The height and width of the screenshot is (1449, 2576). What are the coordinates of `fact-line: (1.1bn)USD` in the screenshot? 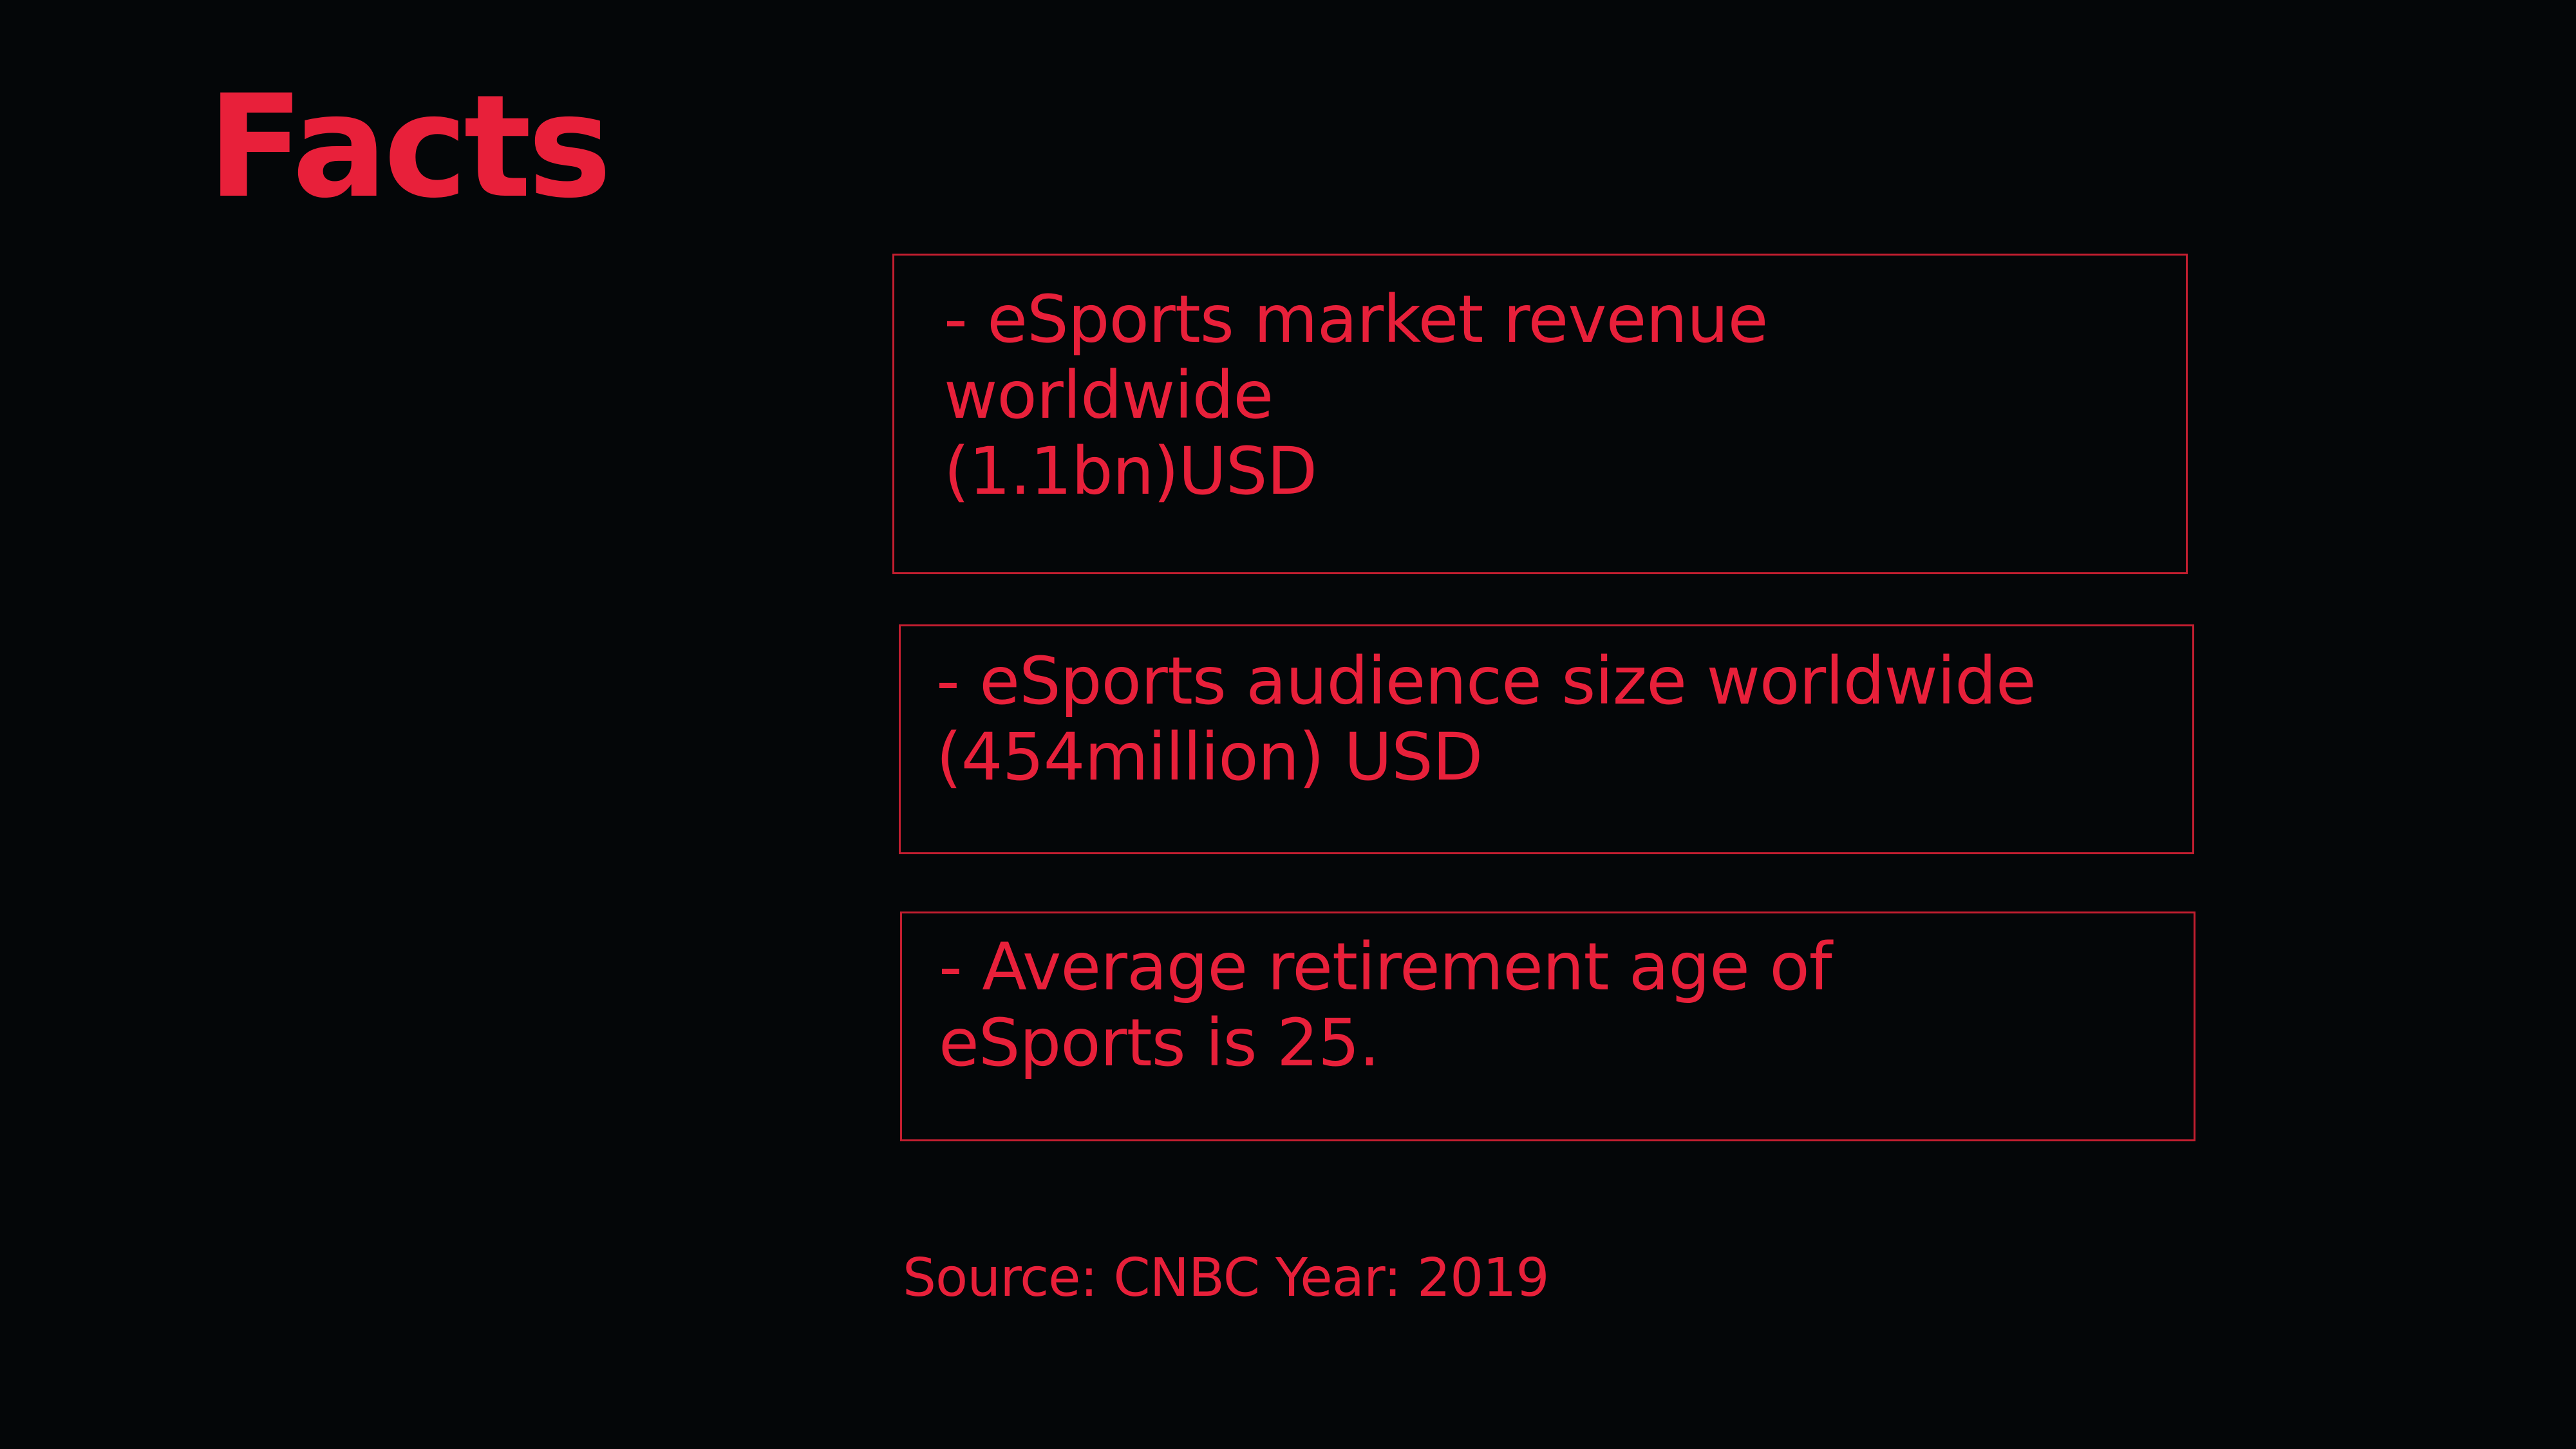 It's located at (1130, 471).